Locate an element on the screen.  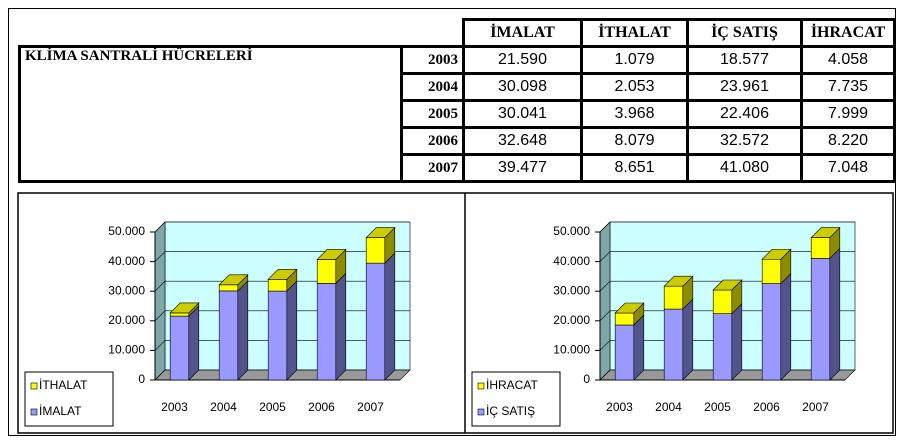
value-cell: 7.999 is located at coordinates (848, 114).